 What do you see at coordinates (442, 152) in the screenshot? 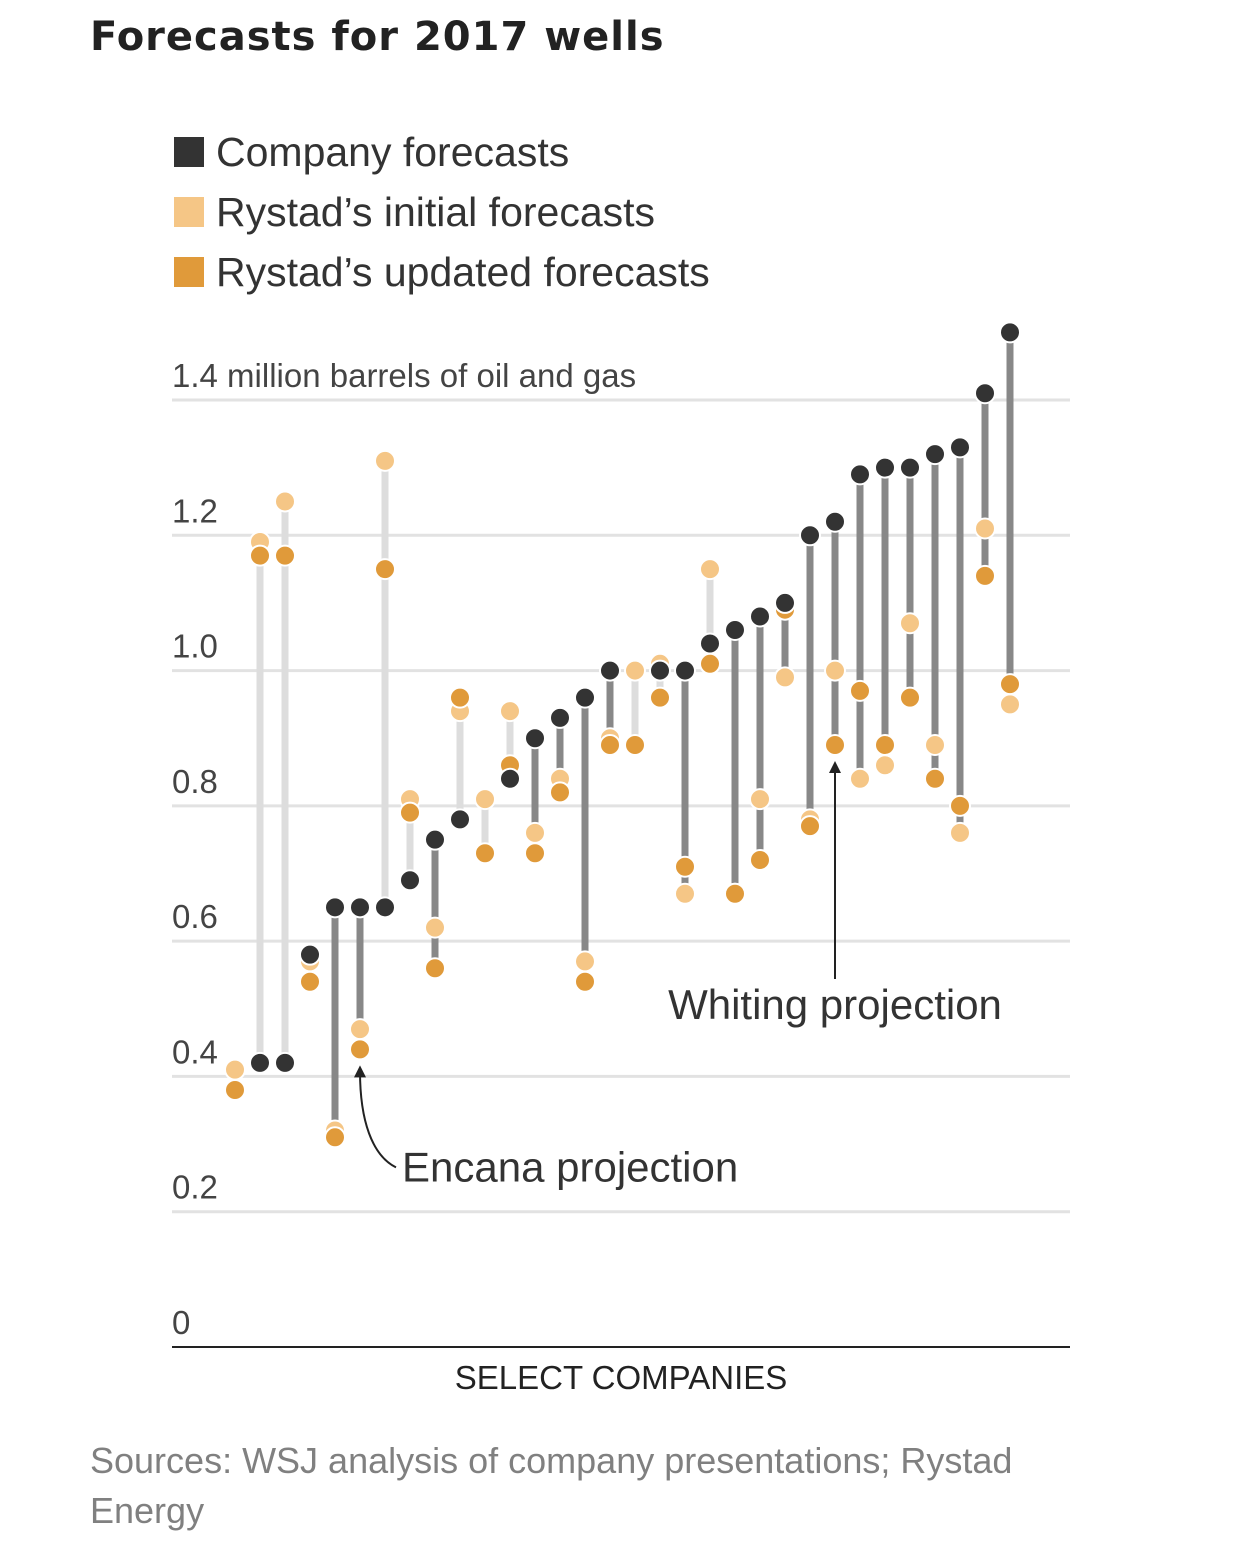
I see `legend-item-company: Company forecasts` at bounding box center [442, 152].